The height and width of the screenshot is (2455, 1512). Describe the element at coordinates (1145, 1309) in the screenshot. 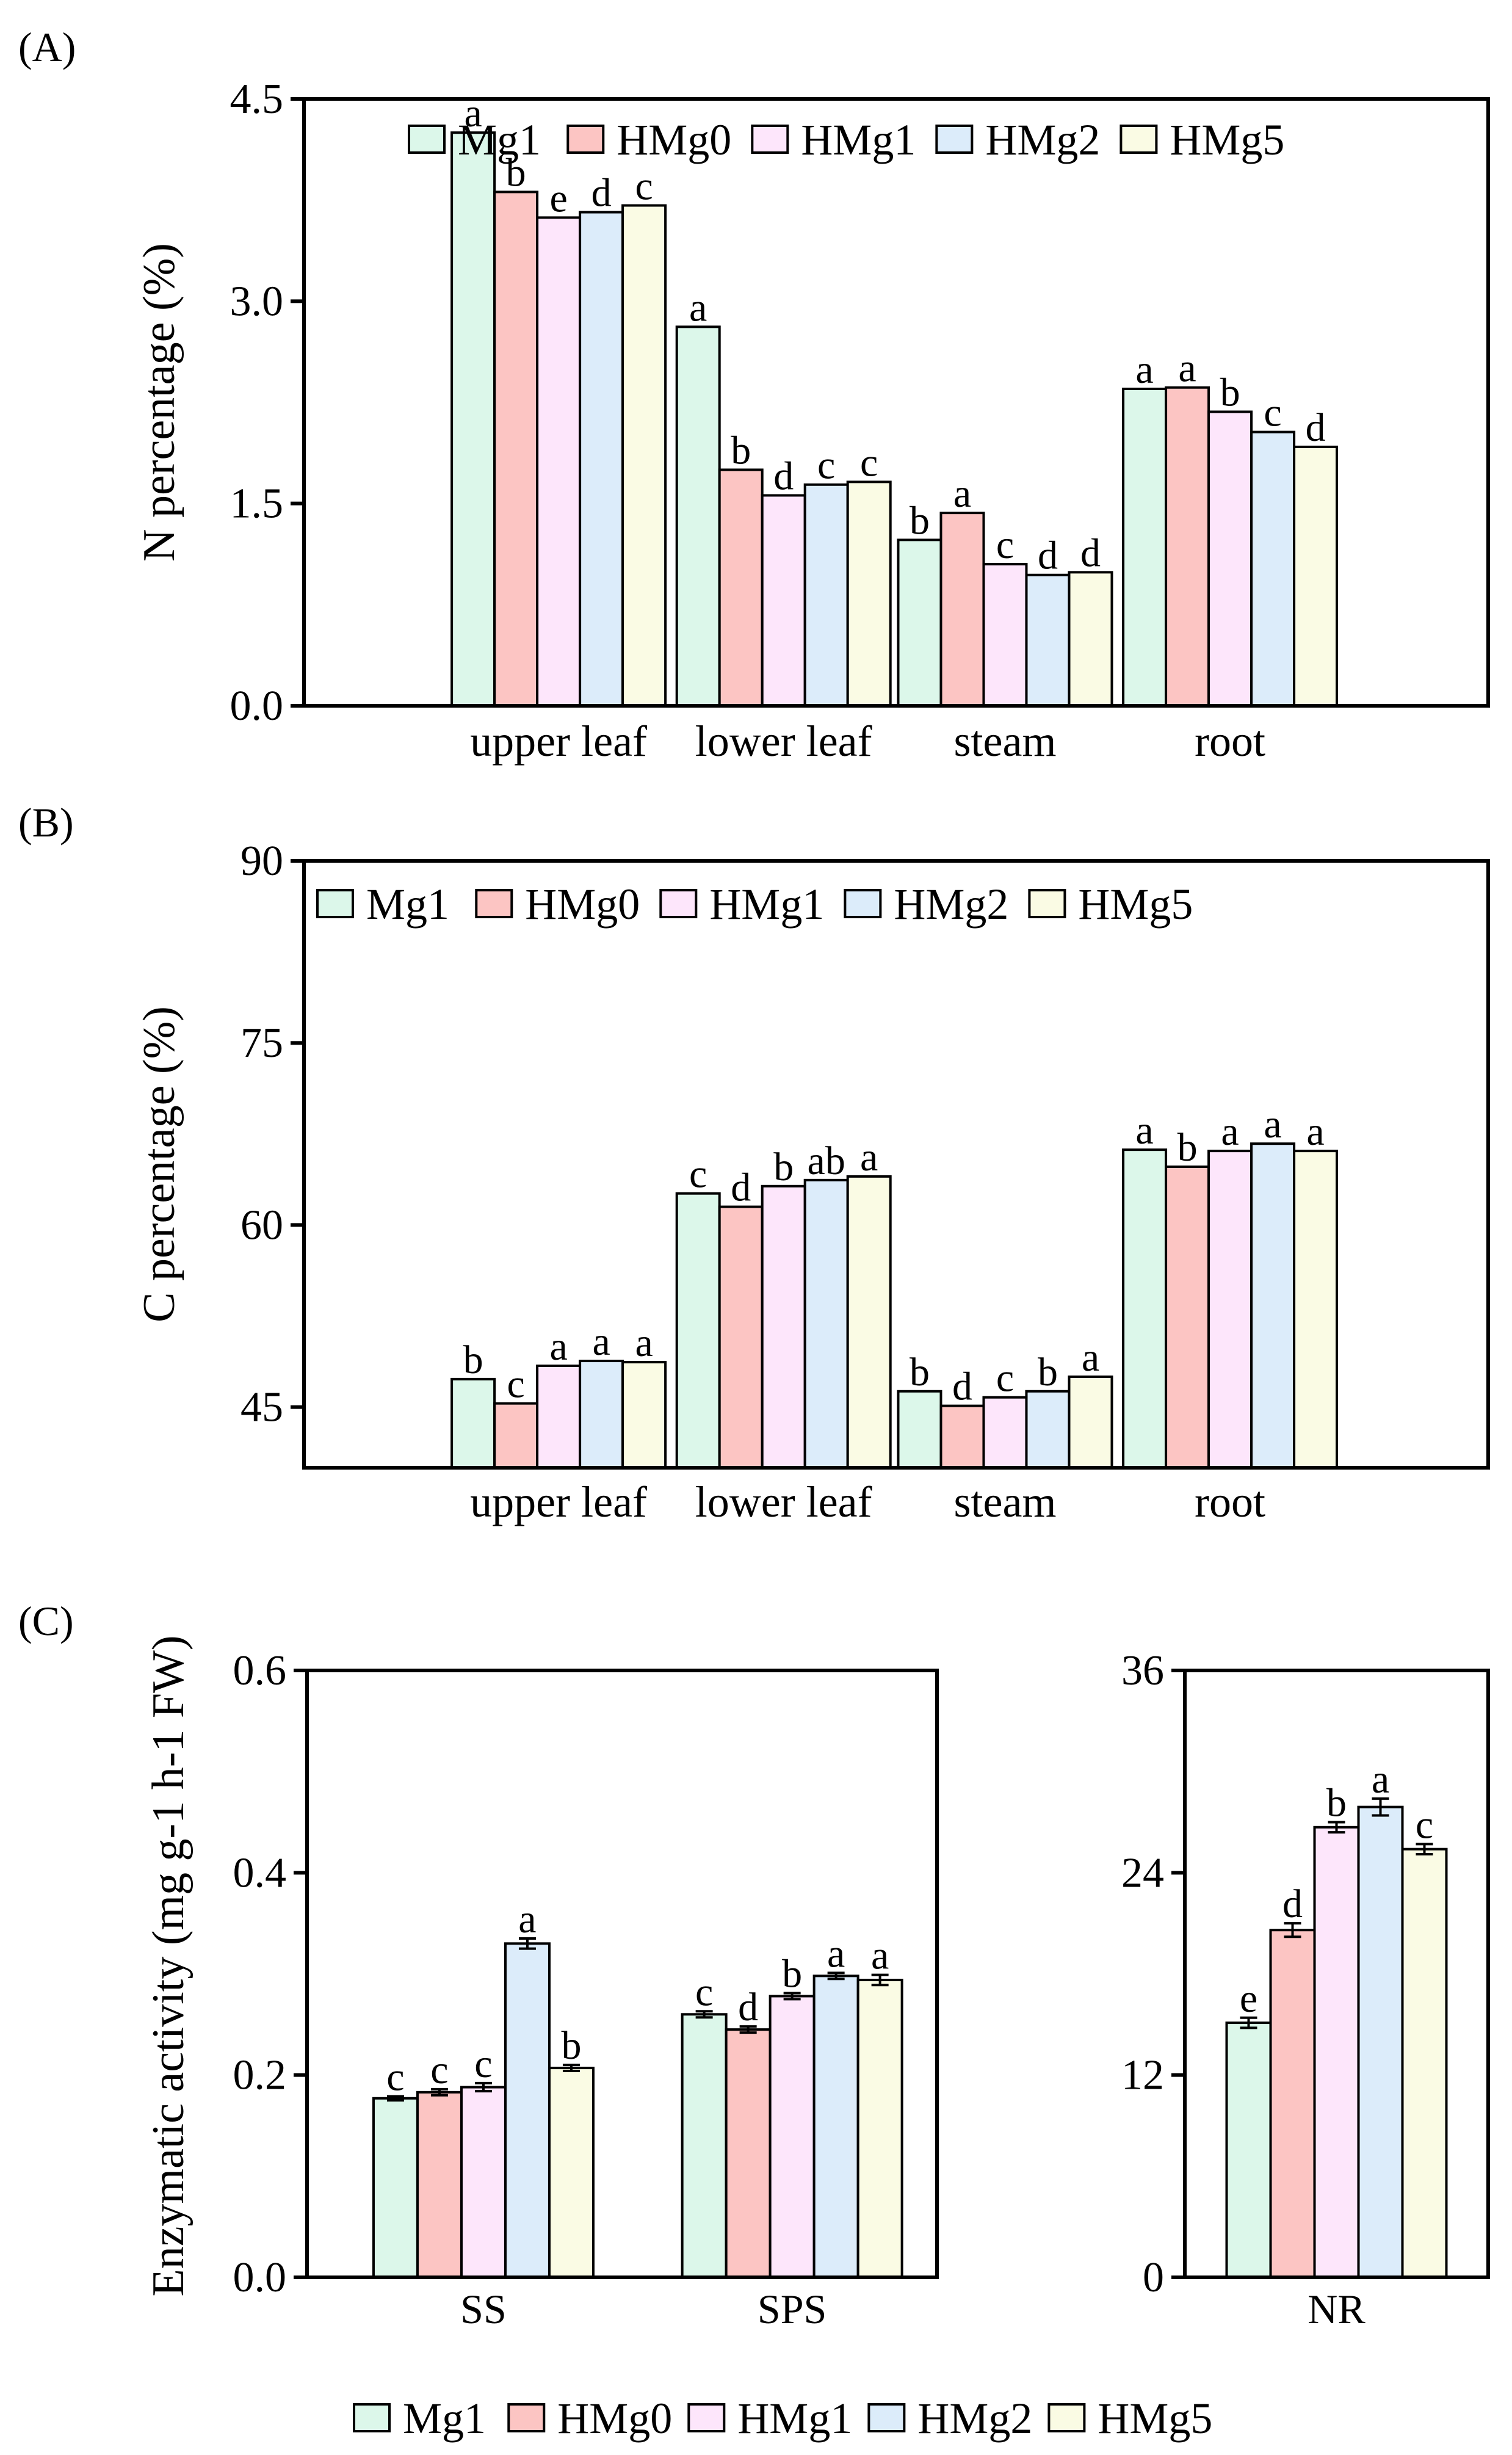

I see `bar-Mg1-root` at that location.